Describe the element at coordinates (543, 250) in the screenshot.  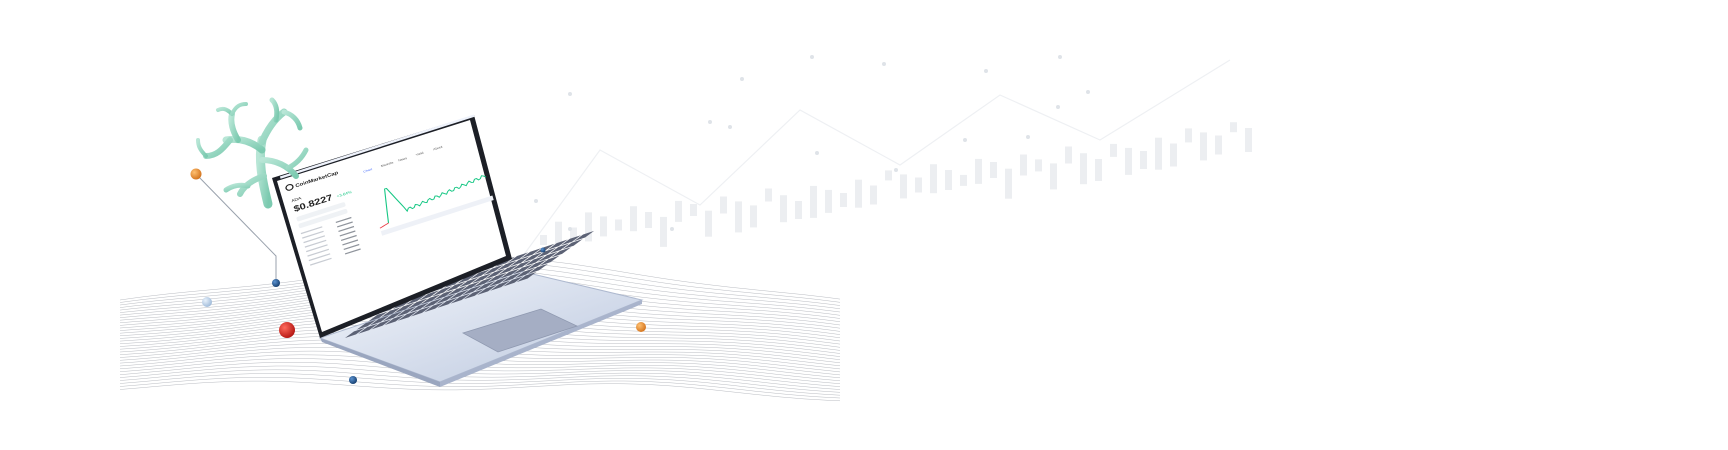
I see `small-blue-sphere` at that location.